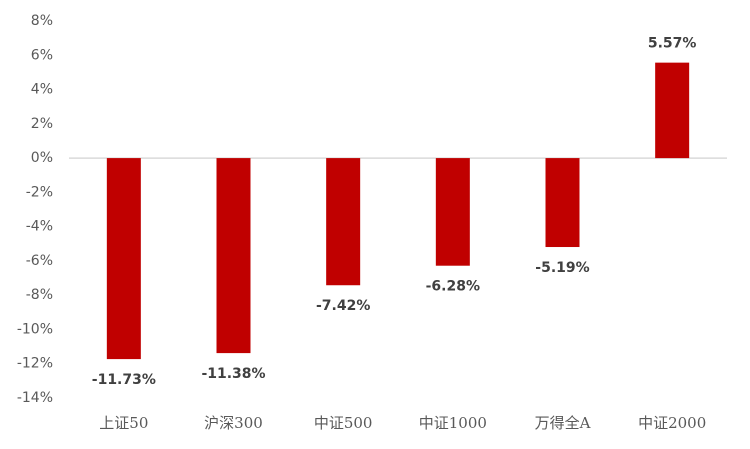 This screenshot has height=449, width=750. I want to click on value-label: -7.42%, so click(343, 306).